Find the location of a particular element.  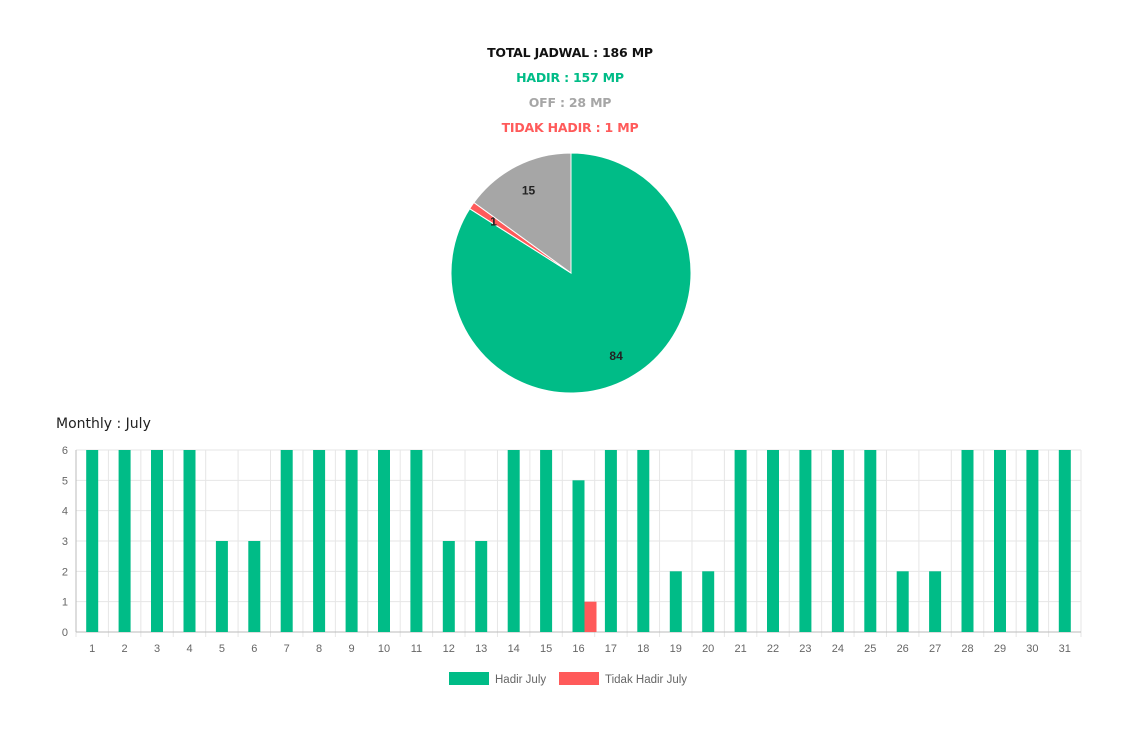

pie-chart-svg: 84 1 15 is located at coordinates (571, 273).